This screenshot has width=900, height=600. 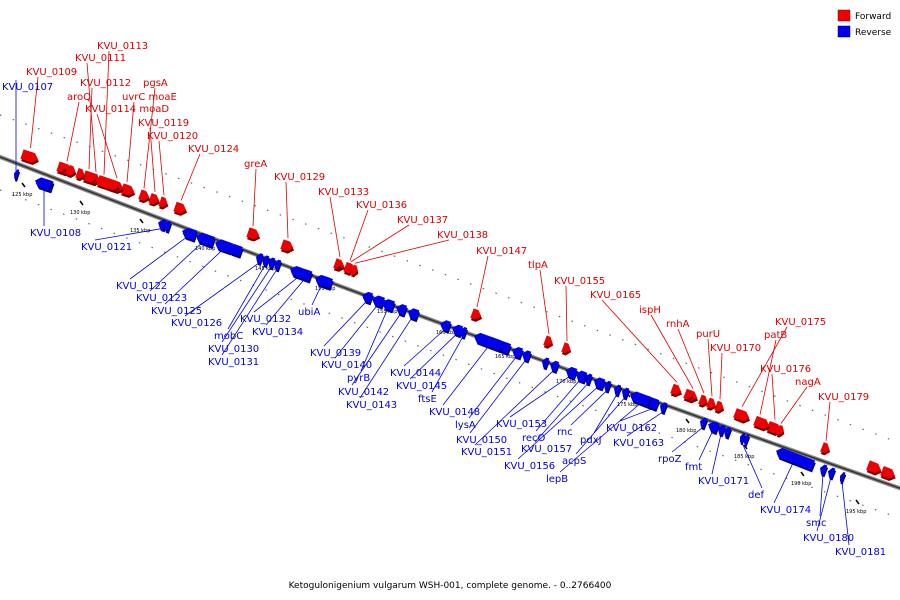 I want to click on gene-label-naga: nagA, so click(x=808, y=382).